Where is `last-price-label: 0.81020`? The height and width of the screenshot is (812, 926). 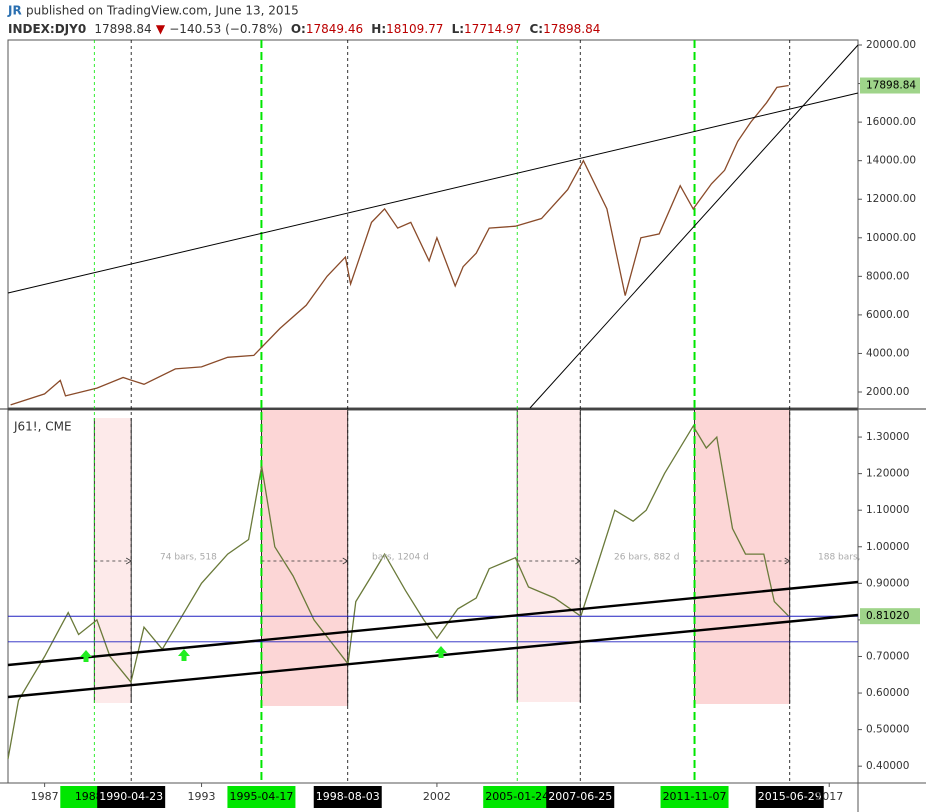 last-price-label: 0.81020 is located at coordinates (887, 616).